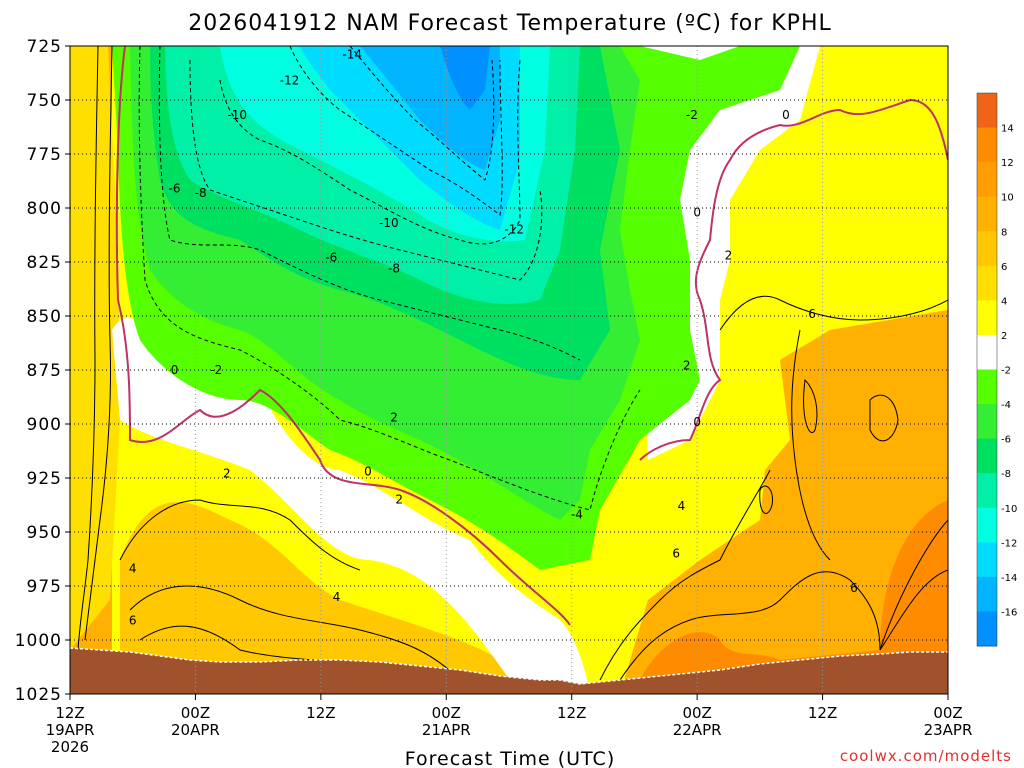 This screenshot has height=768, width=1024. I want to click on x-axis-label: Forecast Time (UTC), so click(510, 758).